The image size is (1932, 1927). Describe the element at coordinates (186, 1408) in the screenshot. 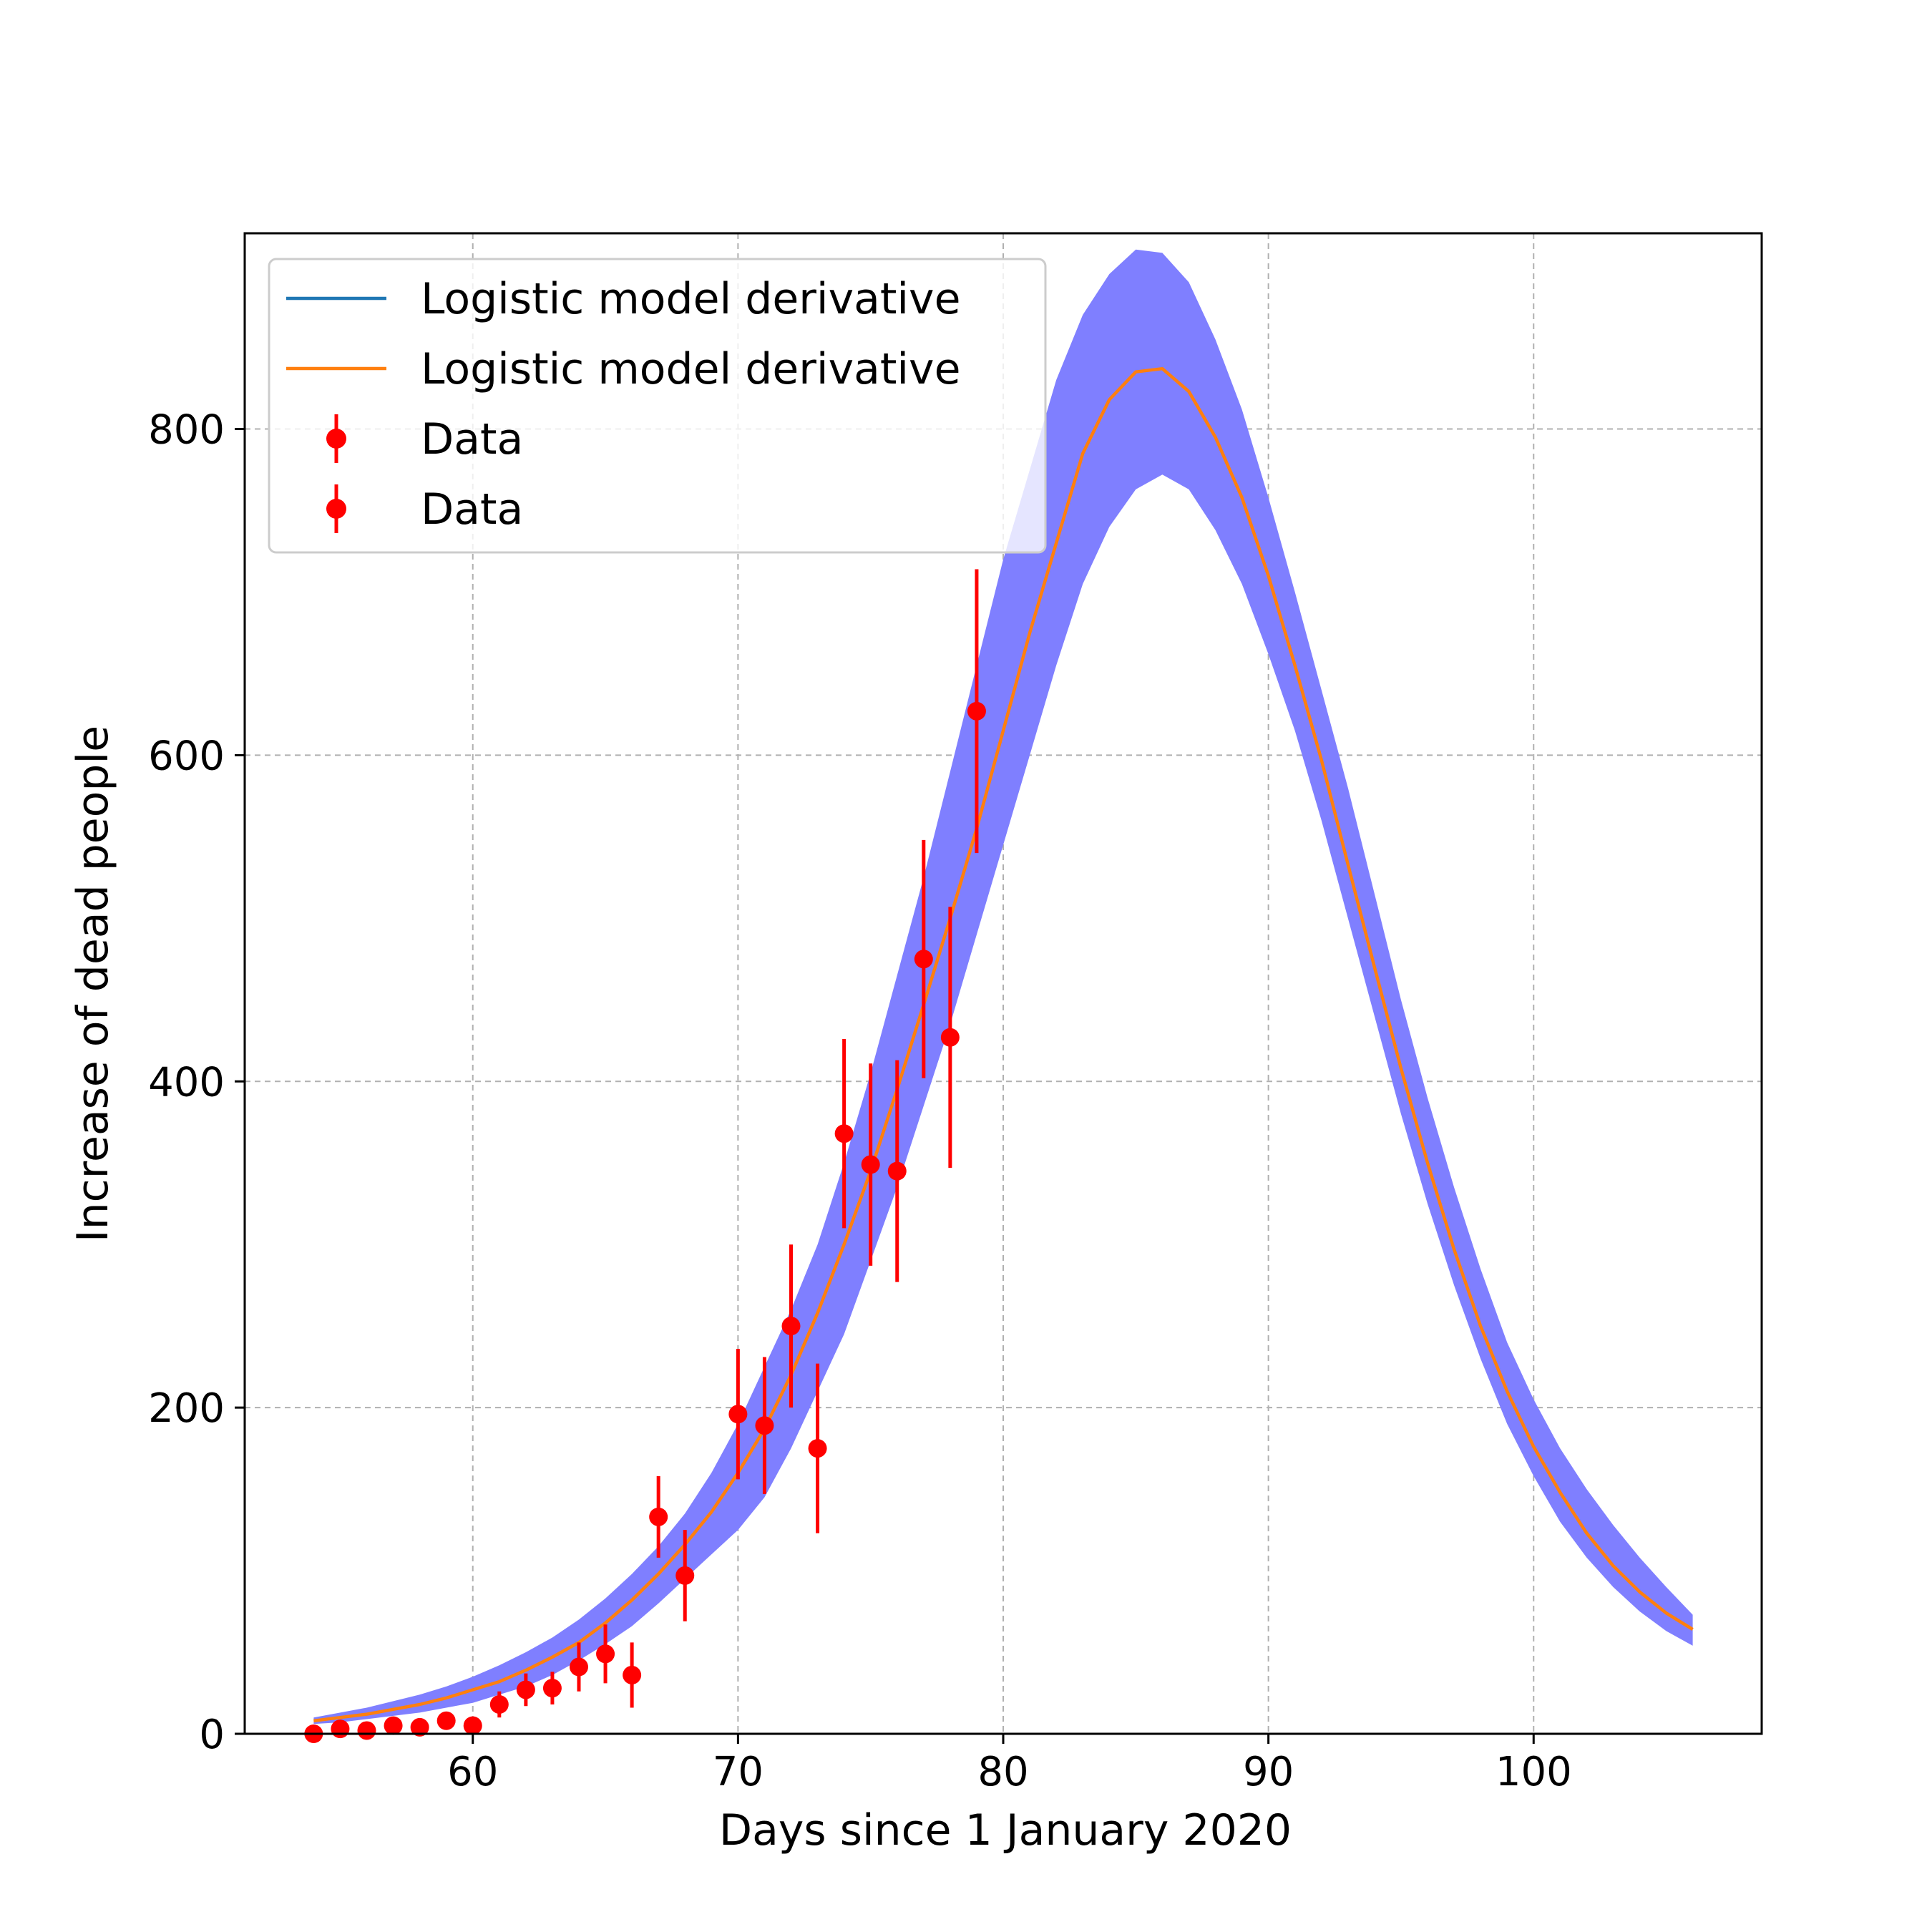

I see `y-tick-label: 200` at that location.